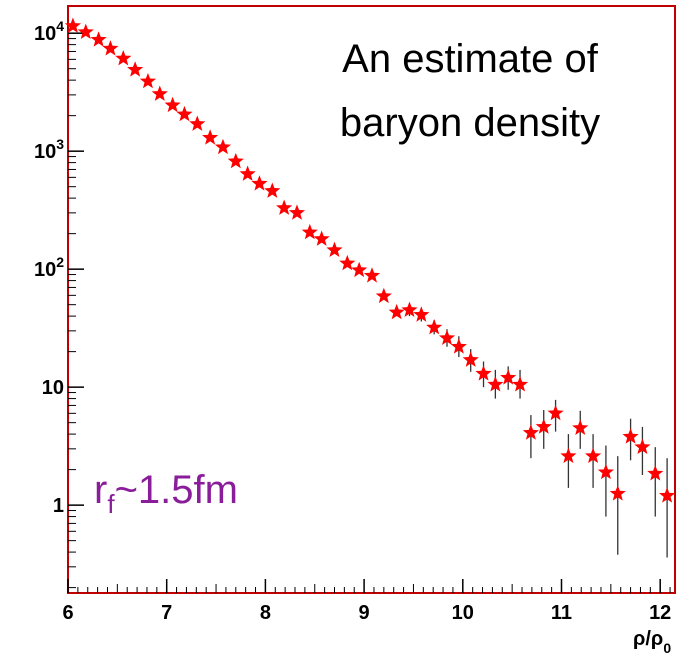  I want to click on y-tick-label: 10, so click(53, 388).